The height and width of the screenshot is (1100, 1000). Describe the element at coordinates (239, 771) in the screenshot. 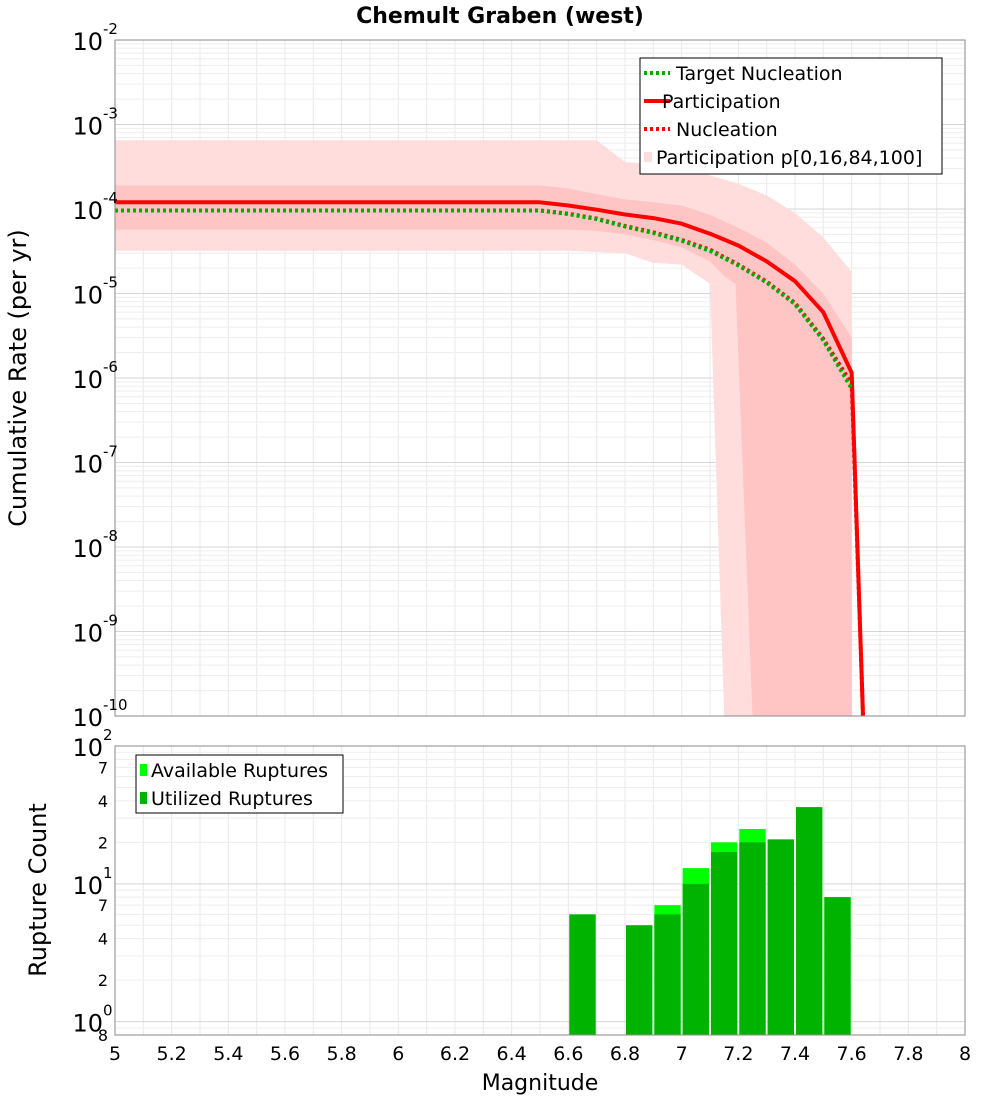

I see `legend-label: Available Ruptures` at that location.